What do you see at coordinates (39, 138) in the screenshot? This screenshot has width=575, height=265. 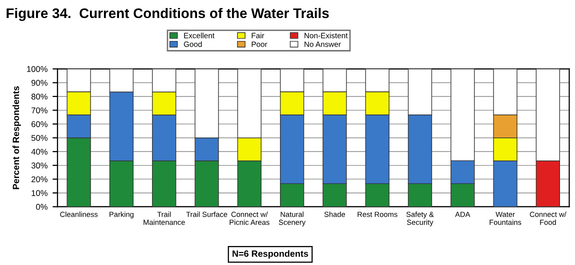 I see `y-tick-label: 50%` at bounding box center [39, 138].